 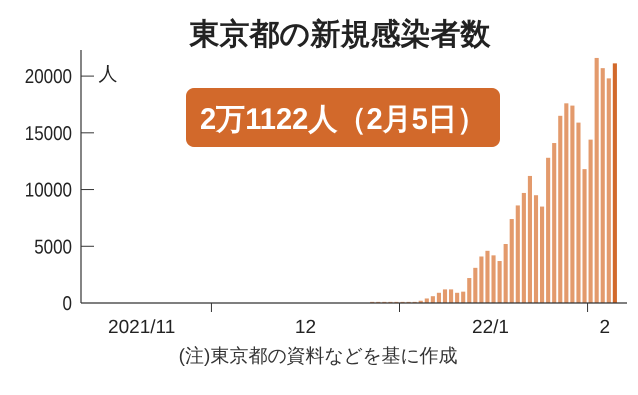 What do you see at coordinates (53, 246) in the screenshot?
I see `y-tick-label: 5000` at bounding box center [53, 246].